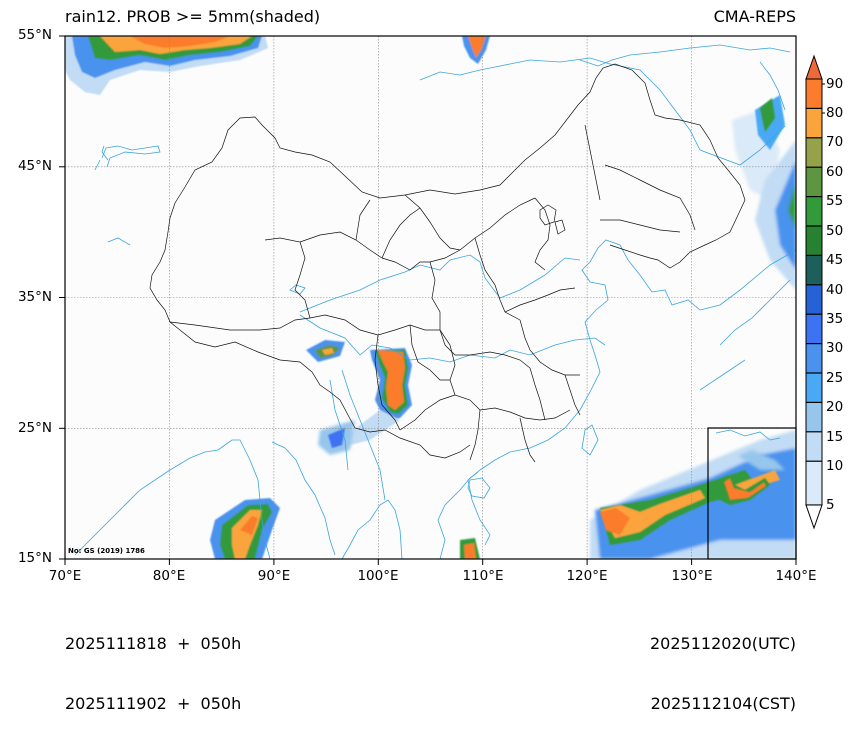  What do you see at coordinates (587, 576) in the screenshot?
I see `x-tick-label: 120°E` at bounding box center [587, 576].